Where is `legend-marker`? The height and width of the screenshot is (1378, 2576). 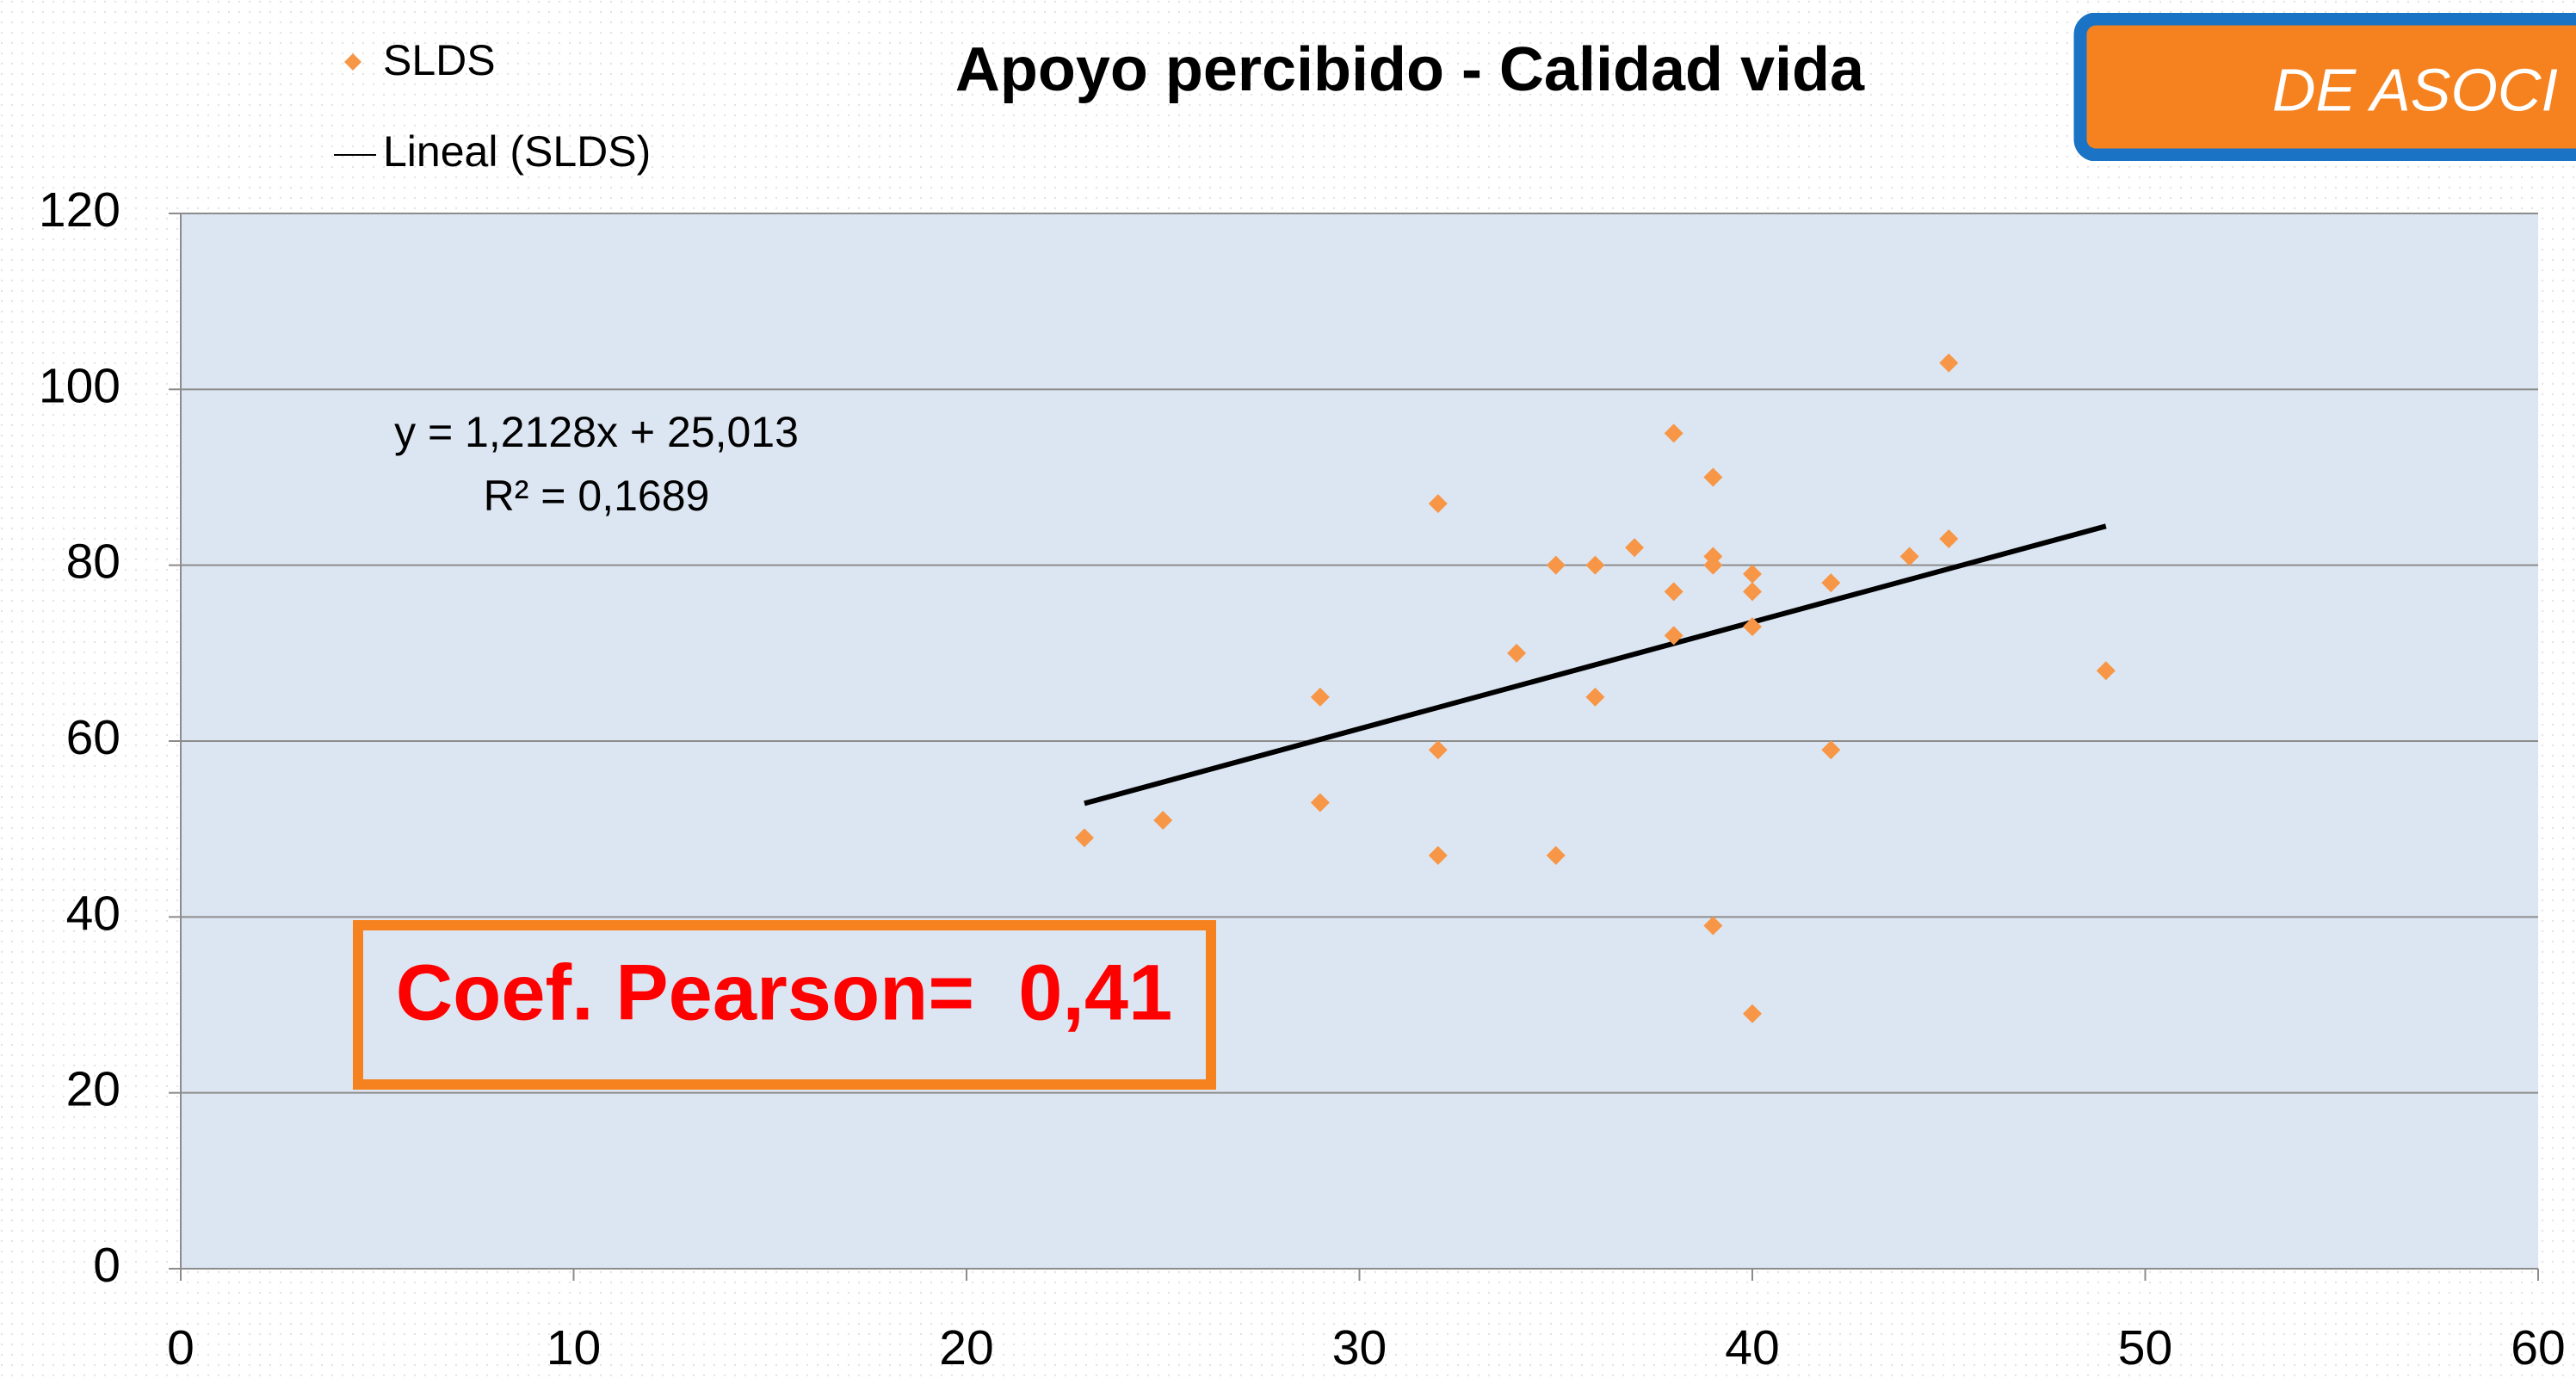
legend-marker is located at coordinates (352, 62).